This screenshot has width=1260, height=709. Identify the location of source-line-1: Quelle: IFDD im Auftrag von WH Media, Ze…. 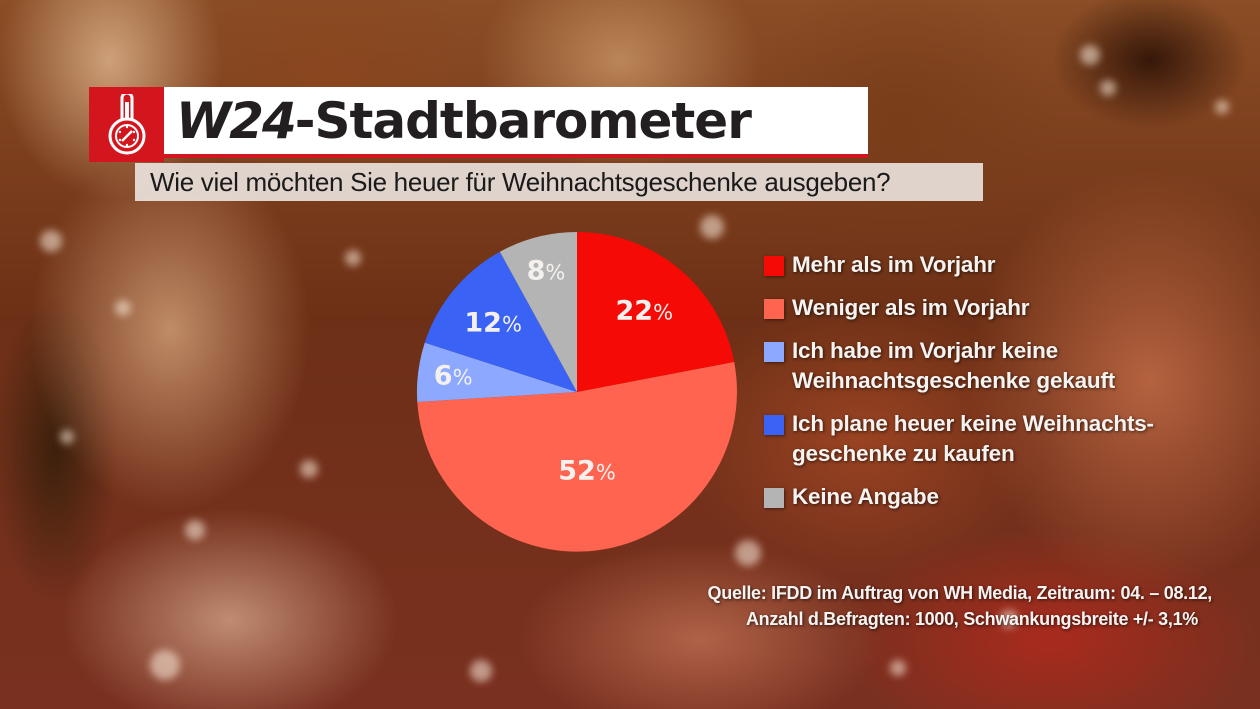
(960, 593).